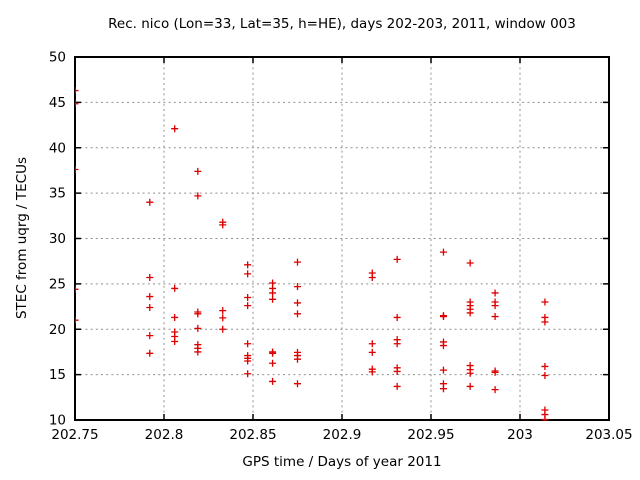  I want to click on x-tick-label: 202.75, so click(74, 435).